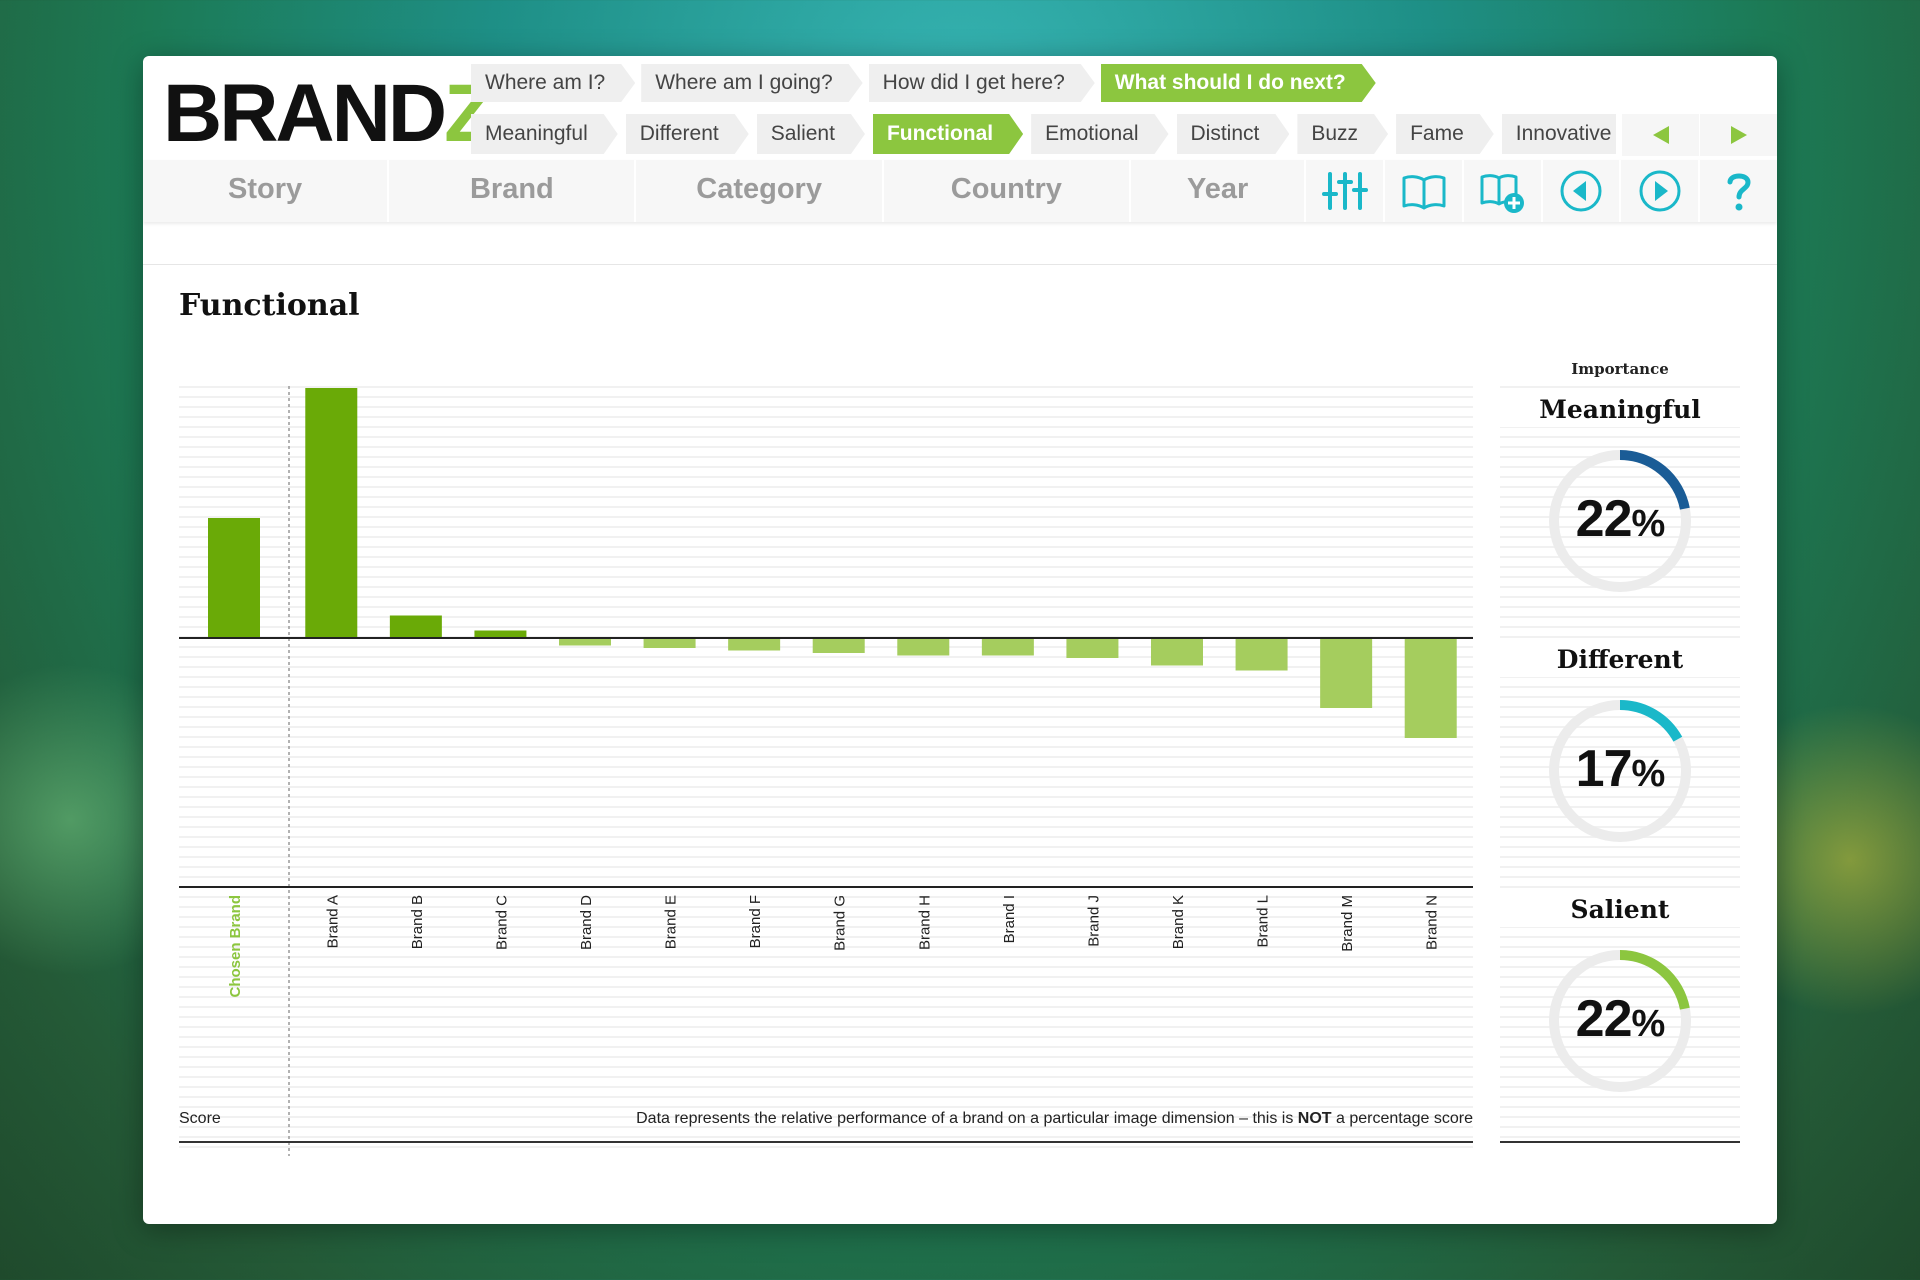 This screenshot has width=1920, height=1280. What do you see at coordinates (266, 191) in the screenshot?
I see `nav-tab-story: Story` at bounding box center [266, 191].